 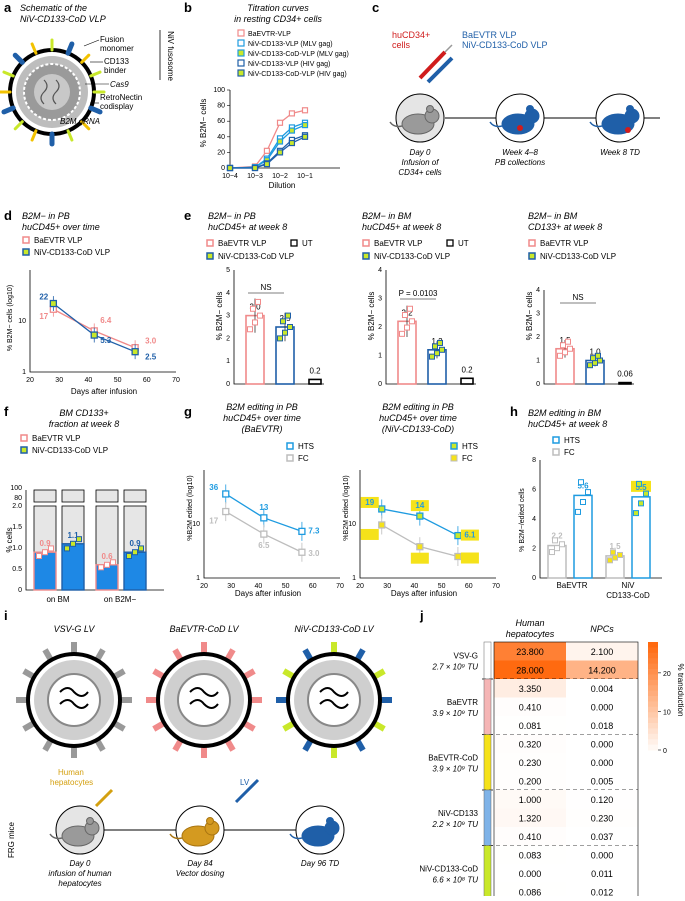 What do you see at coordinates (418, 418) in the screenshot?
I see `panel-g-title: huCD45+ over time` at bounding box center [418, 418].